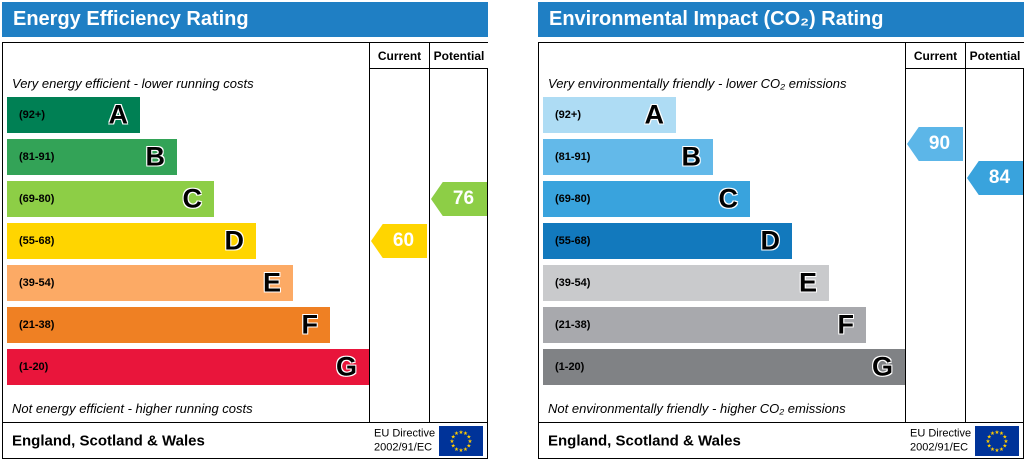 The height and width of the screenshot is (460, 1024). Describe the element at coordinates (781, 19) in the screenshot. I see `chart-title: Environmental Impact (CO₂) Rating` at that location.